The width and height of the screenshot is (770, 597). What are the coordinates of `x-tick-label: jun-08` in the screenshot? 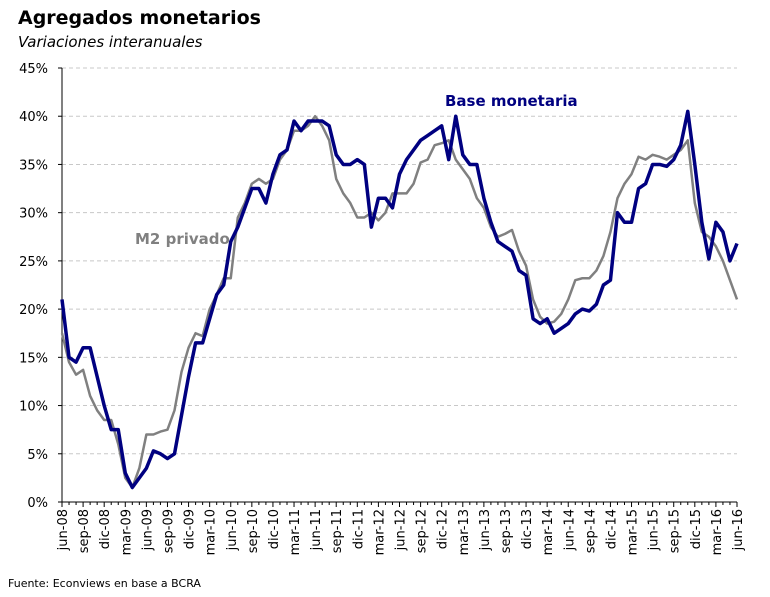 It's located at (63, 530).